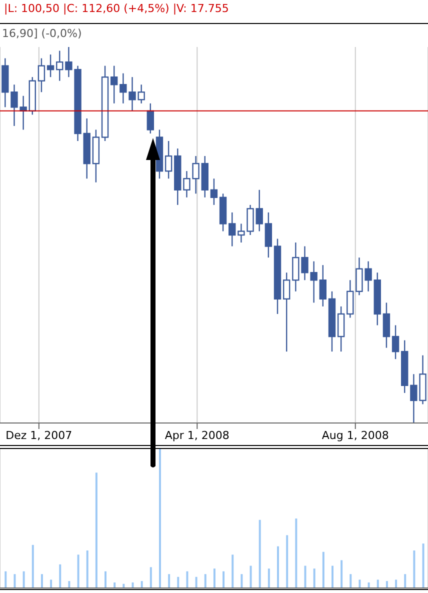  Describe the element at coordinates (42, 33) in the screenshot. I see `text: 16,90] (-0,0%)` at that location.